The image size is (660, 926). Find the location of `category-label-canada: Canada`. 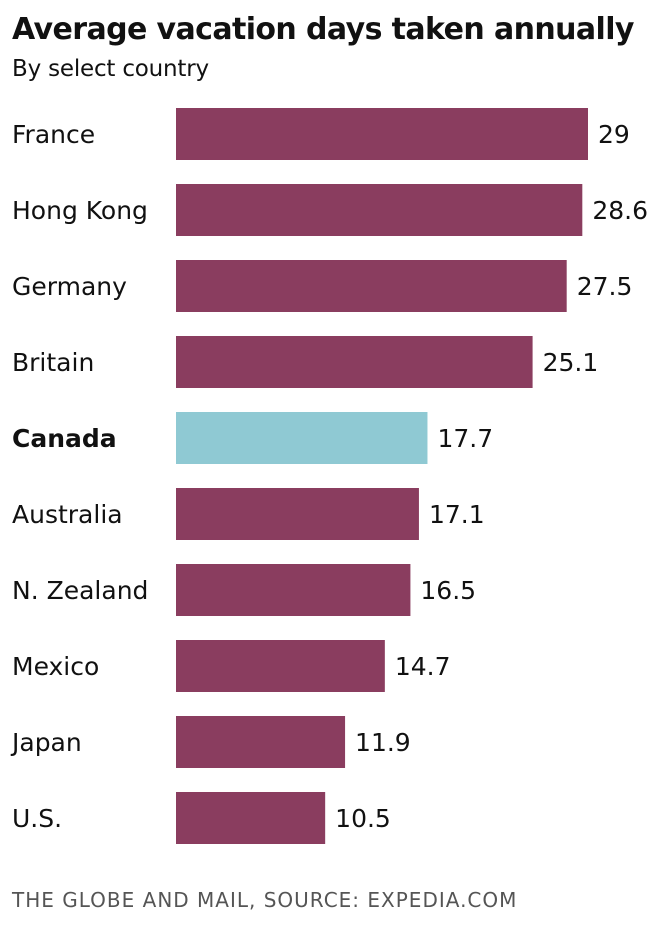

category-label-canada: Canada is located at coordinates (64, 438).